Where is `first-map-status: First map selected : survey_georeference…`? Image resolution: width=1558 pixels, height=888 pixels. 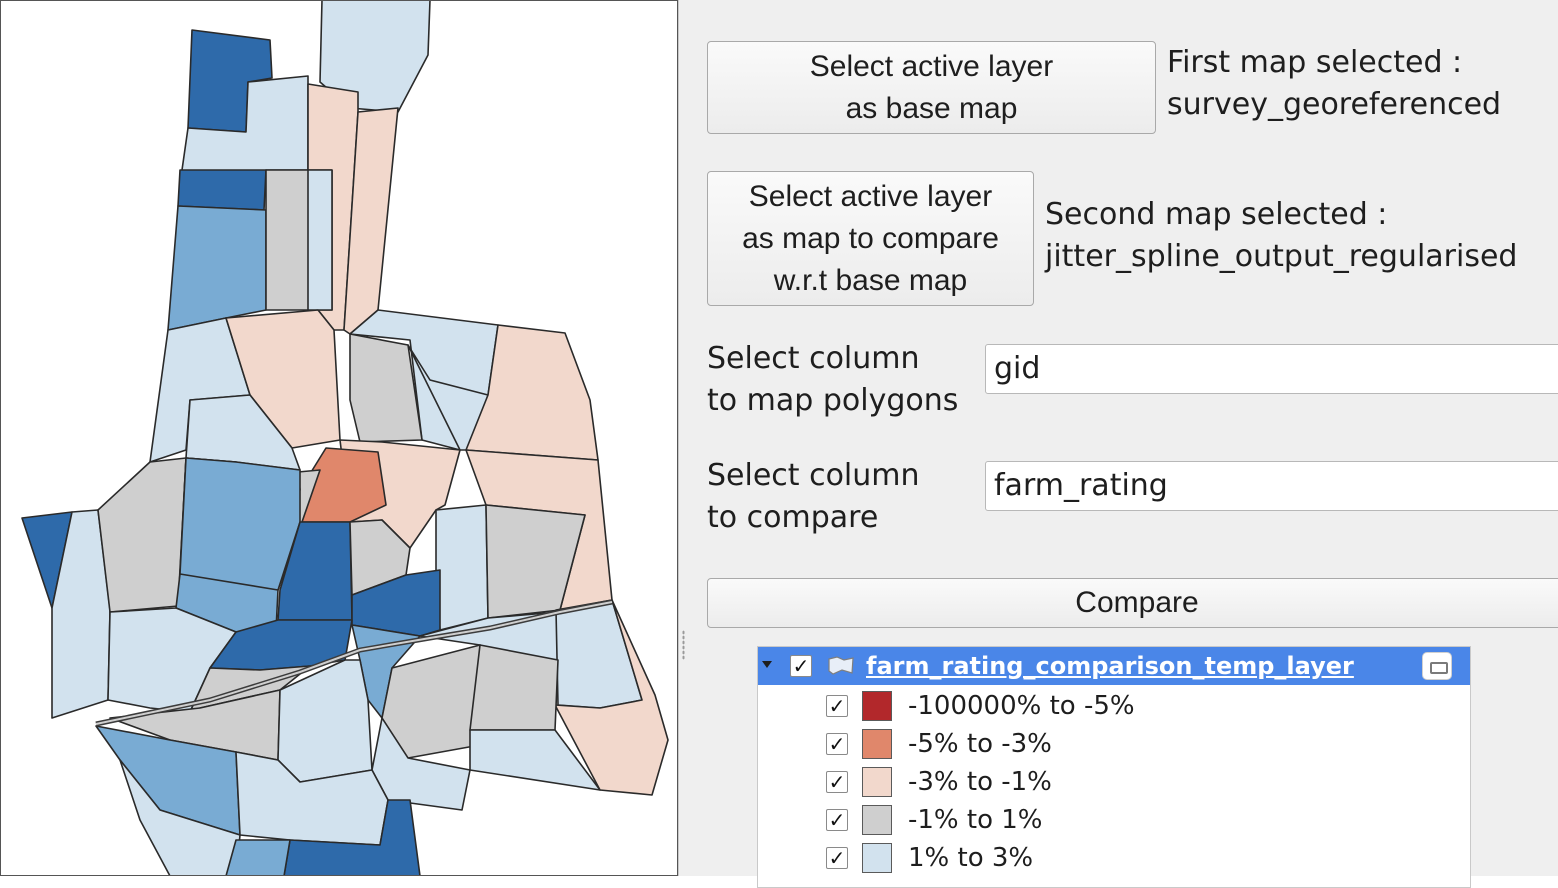
first-map-status: First map selected : survey_georeference… is located at coordinates (1334, 83).